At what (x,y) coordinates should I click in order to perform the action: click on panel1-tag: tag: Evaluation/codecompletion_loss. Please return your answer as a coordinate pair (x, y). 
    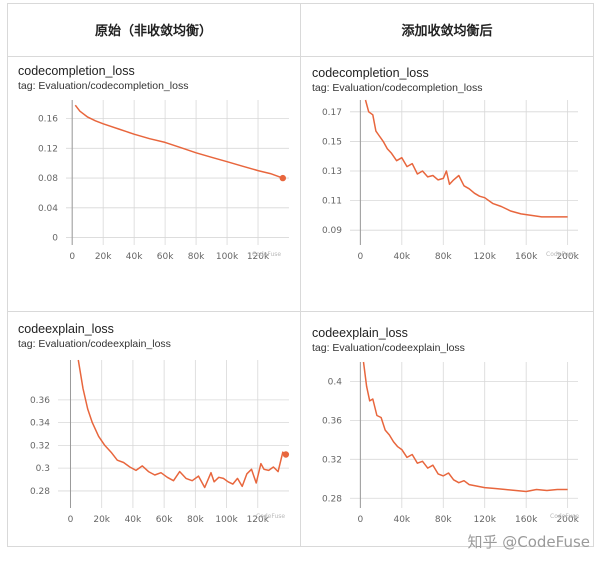
    Looking at the image, I should click on (103, 86).